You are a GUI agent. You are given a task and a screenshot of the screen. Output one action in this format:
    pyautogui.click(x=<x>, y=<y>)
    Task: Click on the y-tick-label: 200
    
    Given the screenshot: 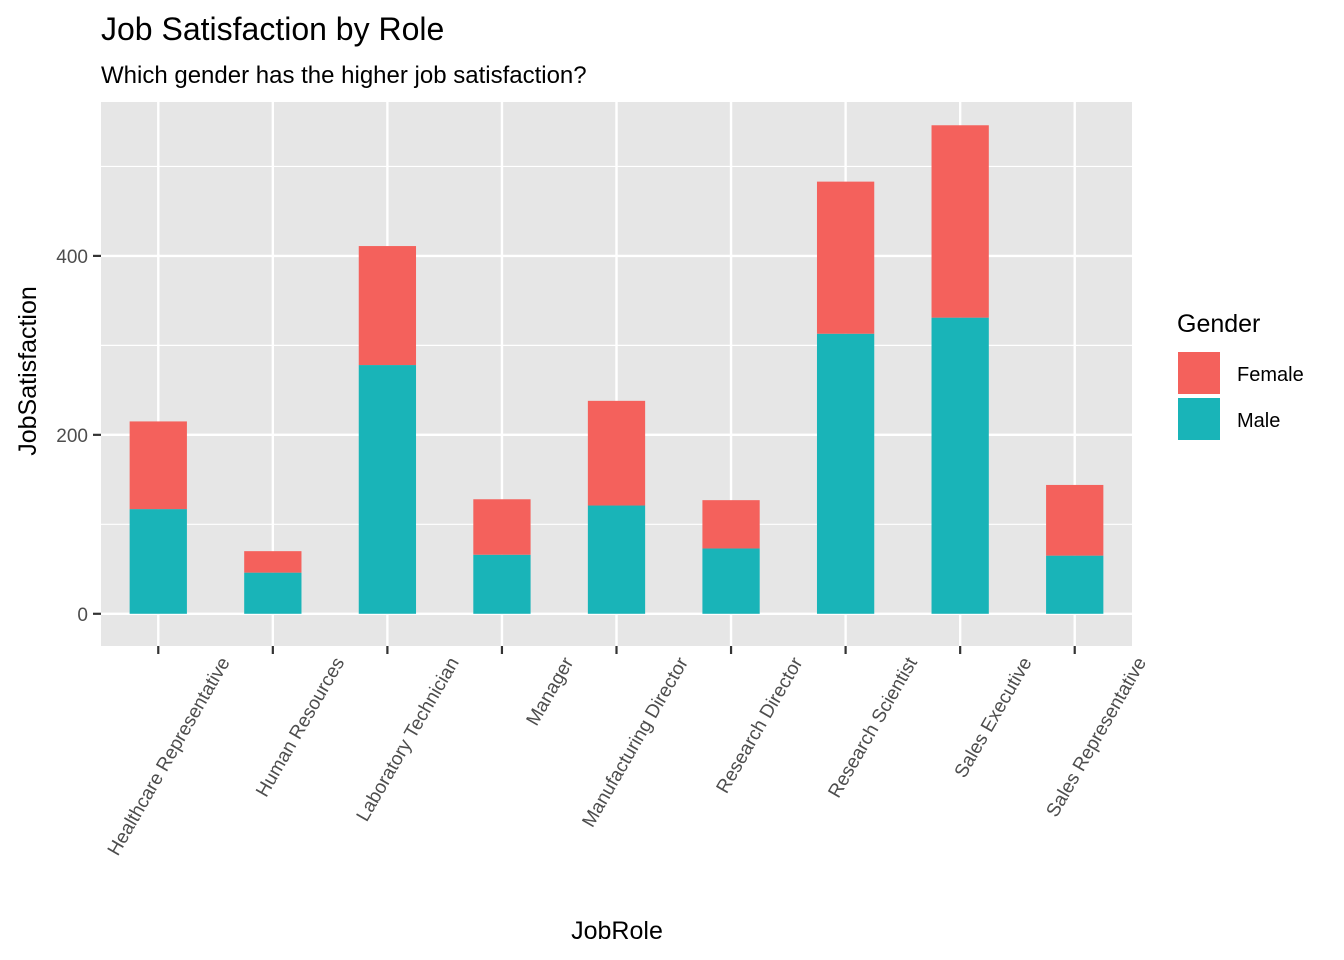 What is the action you would take?
    pyautogui.click(x=72, y=436)
    